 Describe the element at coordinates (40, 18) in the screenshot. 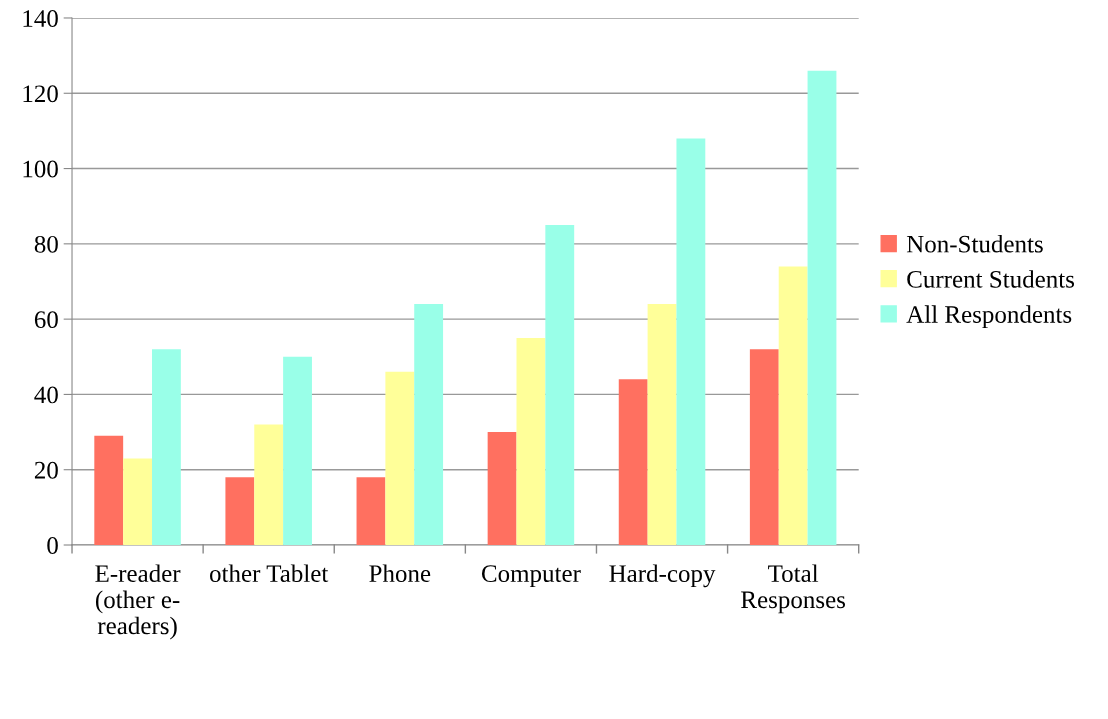

I see `y-tick-label: 140` at that location.